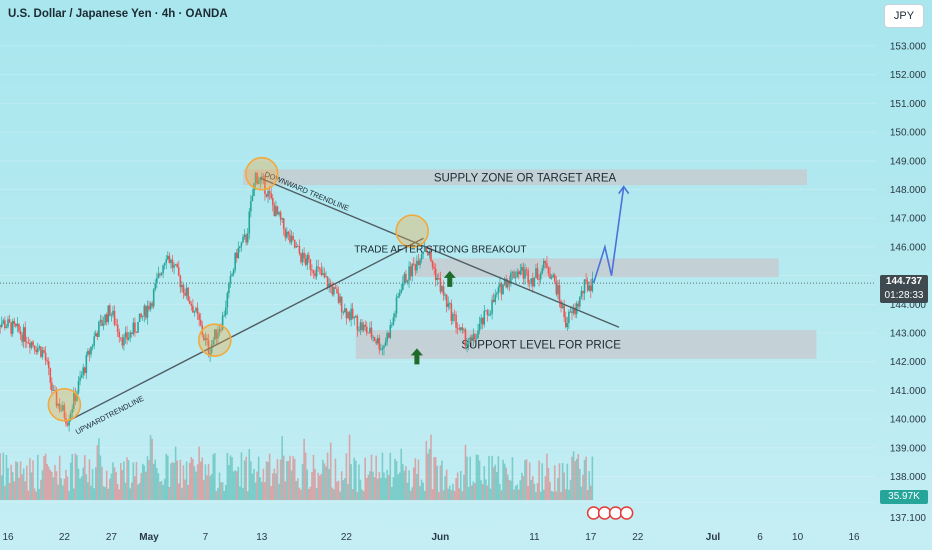 This screenshot has width=932, height=550. I want to click on bar-countdown: 01:28:33, so click(904, 296).